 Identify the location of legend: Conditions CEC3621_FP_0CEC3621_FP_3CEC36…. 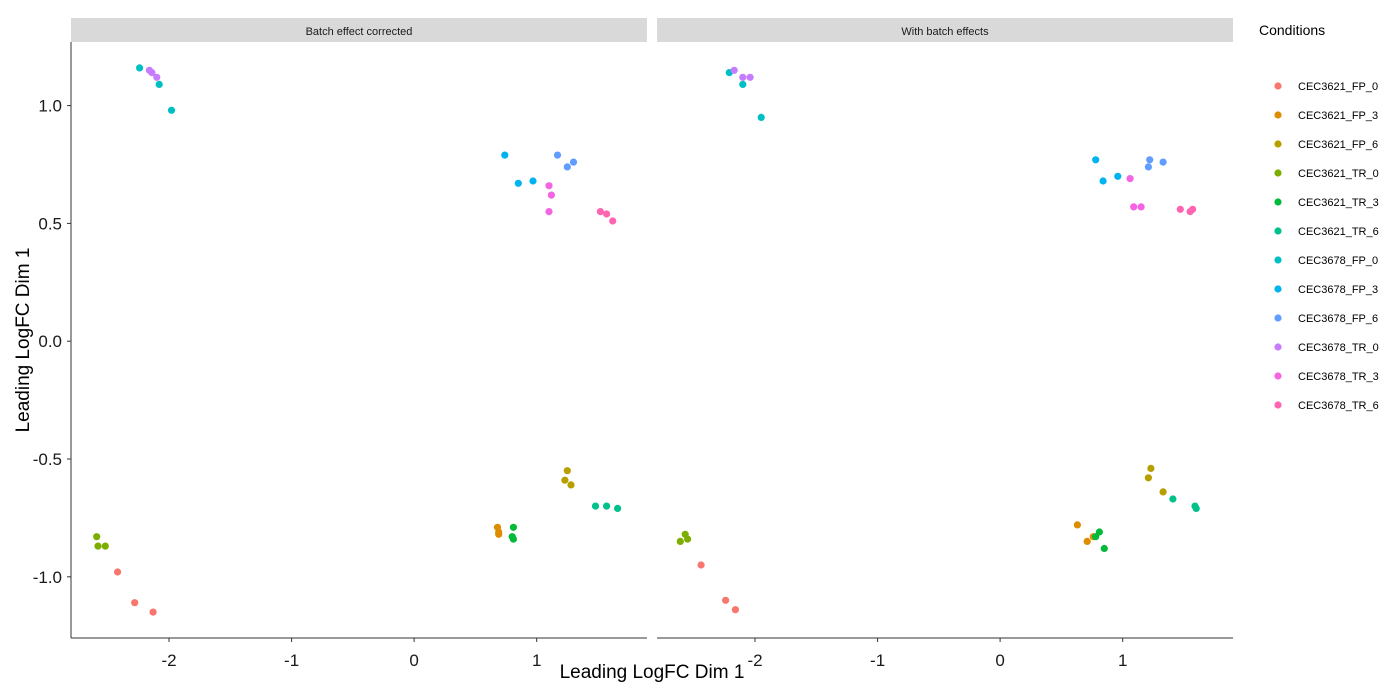
(1319, 217).